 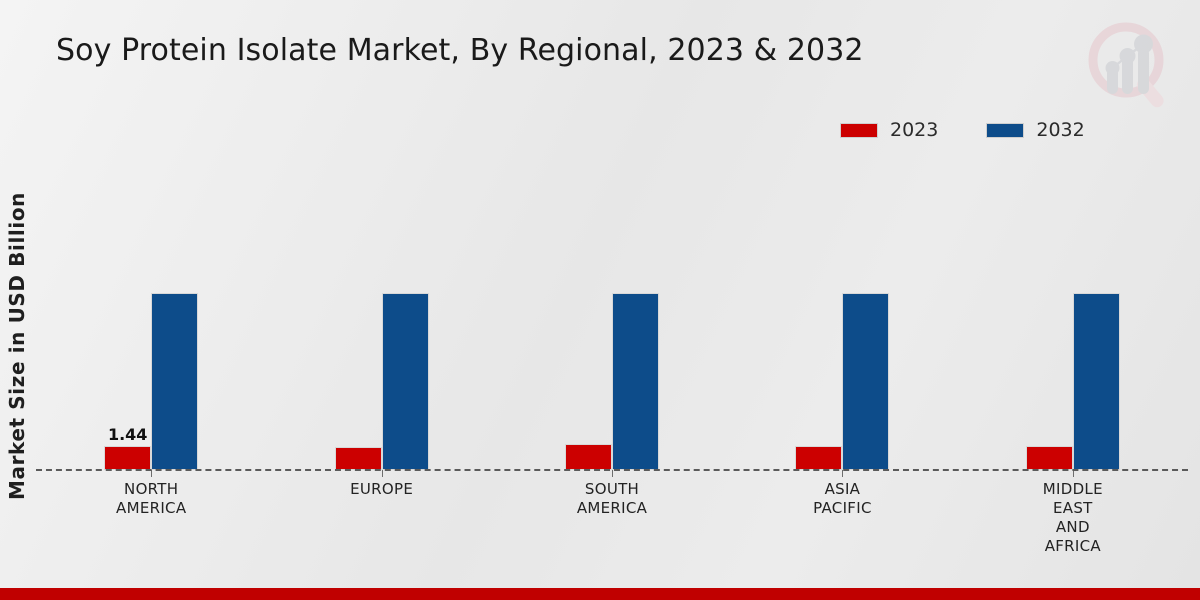 I want to click on x-label-line: ASIA, so click(x=842, y=489).